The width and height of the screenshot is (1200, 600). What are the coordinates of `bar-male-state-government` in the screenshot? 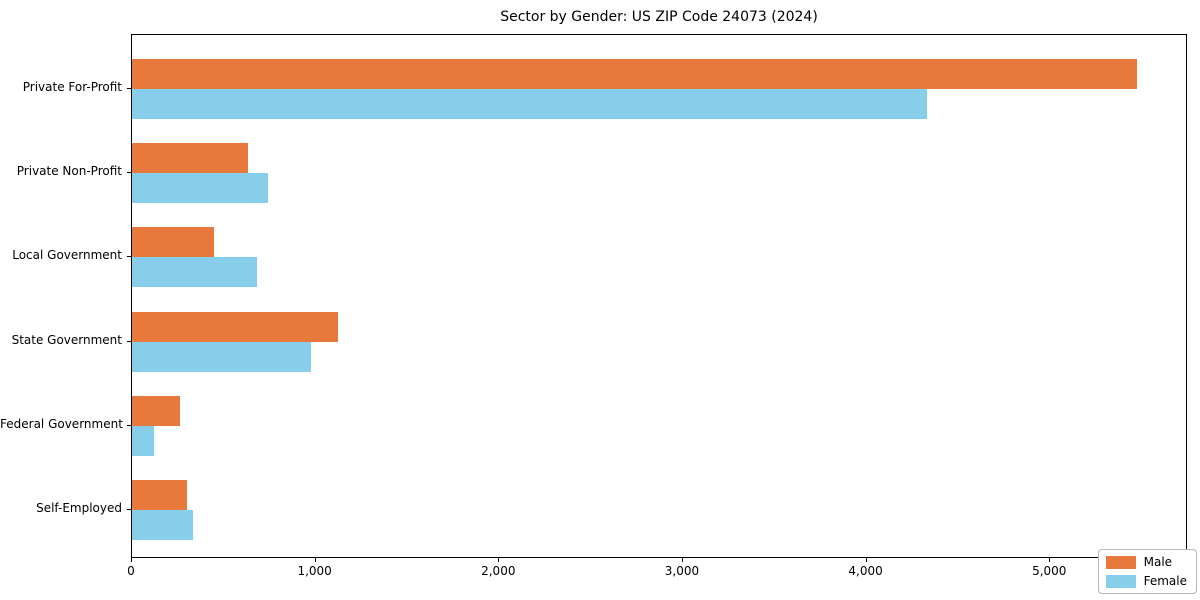 It's located at (235, 326).